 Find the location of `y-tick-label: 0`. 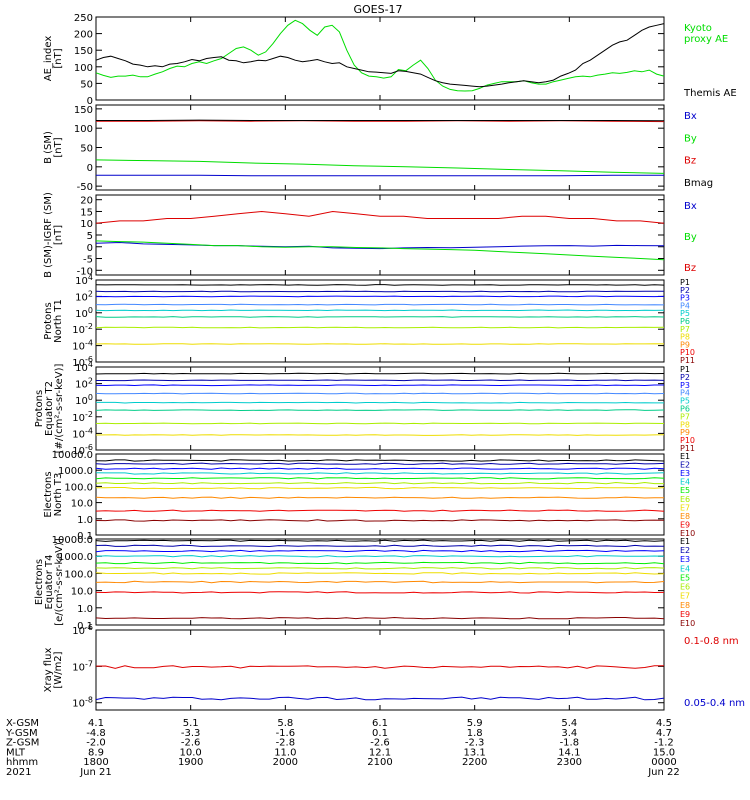

y-tick-label: 0 is located at coordinates (90, 168).